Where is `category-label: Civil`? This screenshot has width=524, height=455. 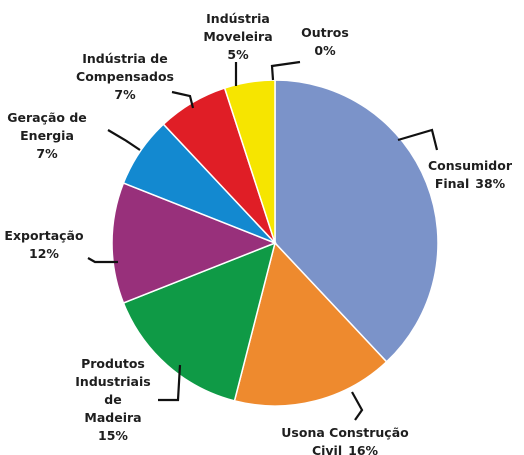 category-label: Civil is located at coordinates (327, 449).